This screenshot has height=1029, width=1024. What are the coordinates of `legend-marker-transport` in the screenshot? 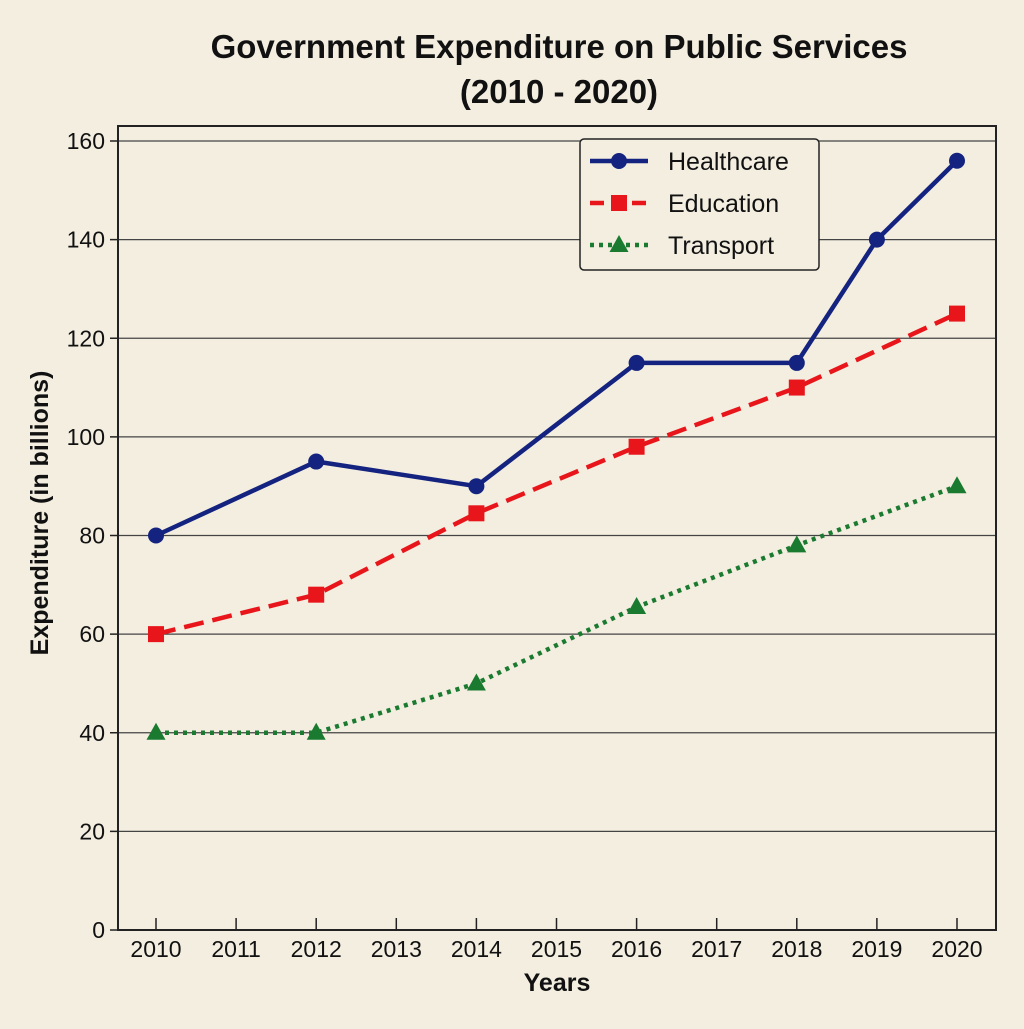 It's located at (619, 243).